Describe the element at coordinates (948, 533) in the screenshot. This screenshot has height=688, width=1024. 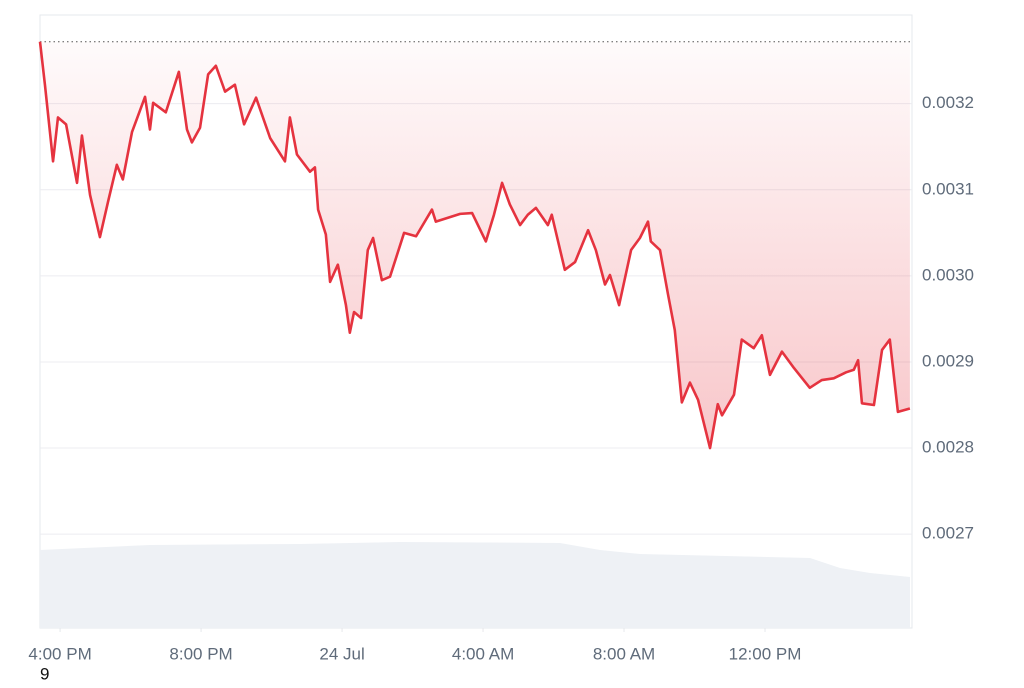
I see `y-tick-label: 0.0027` at that location.